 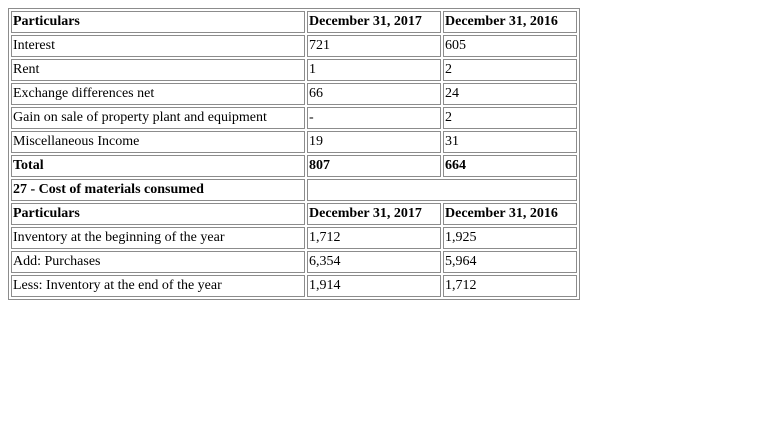 I want to click on row-label: Interest, so click(x=158, y=46).